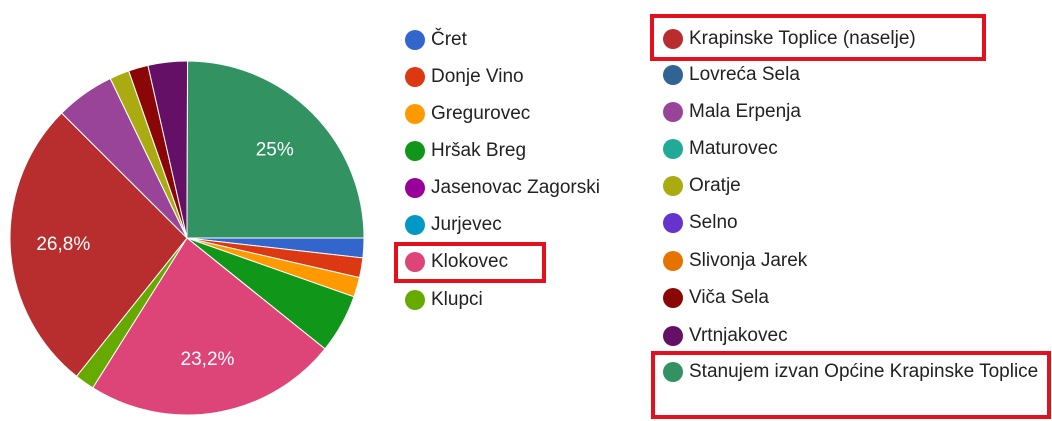 The height and width of the screenshot is (421, 1052). Describe the element at coordinates (853, 75) in the screenshot. I see `legend-item: Lovreća Sela` at that location.